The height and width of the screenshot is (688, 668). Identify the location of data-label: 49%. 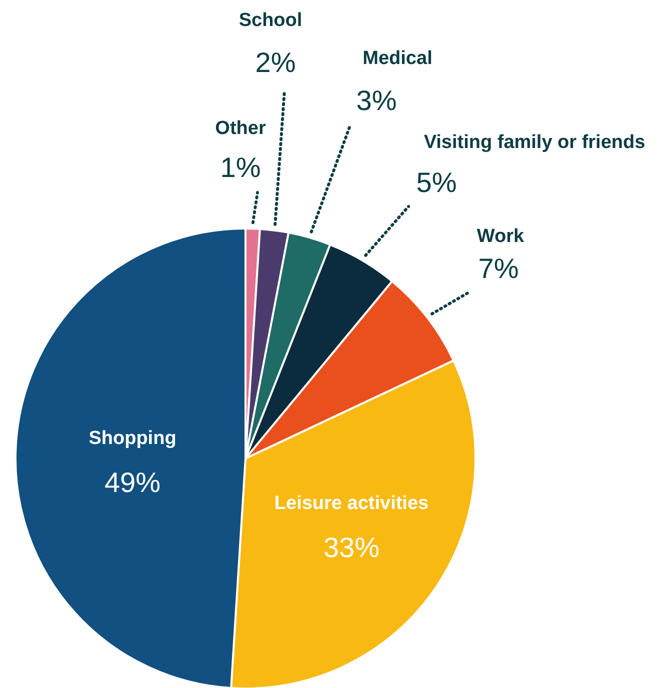
(132, 482).